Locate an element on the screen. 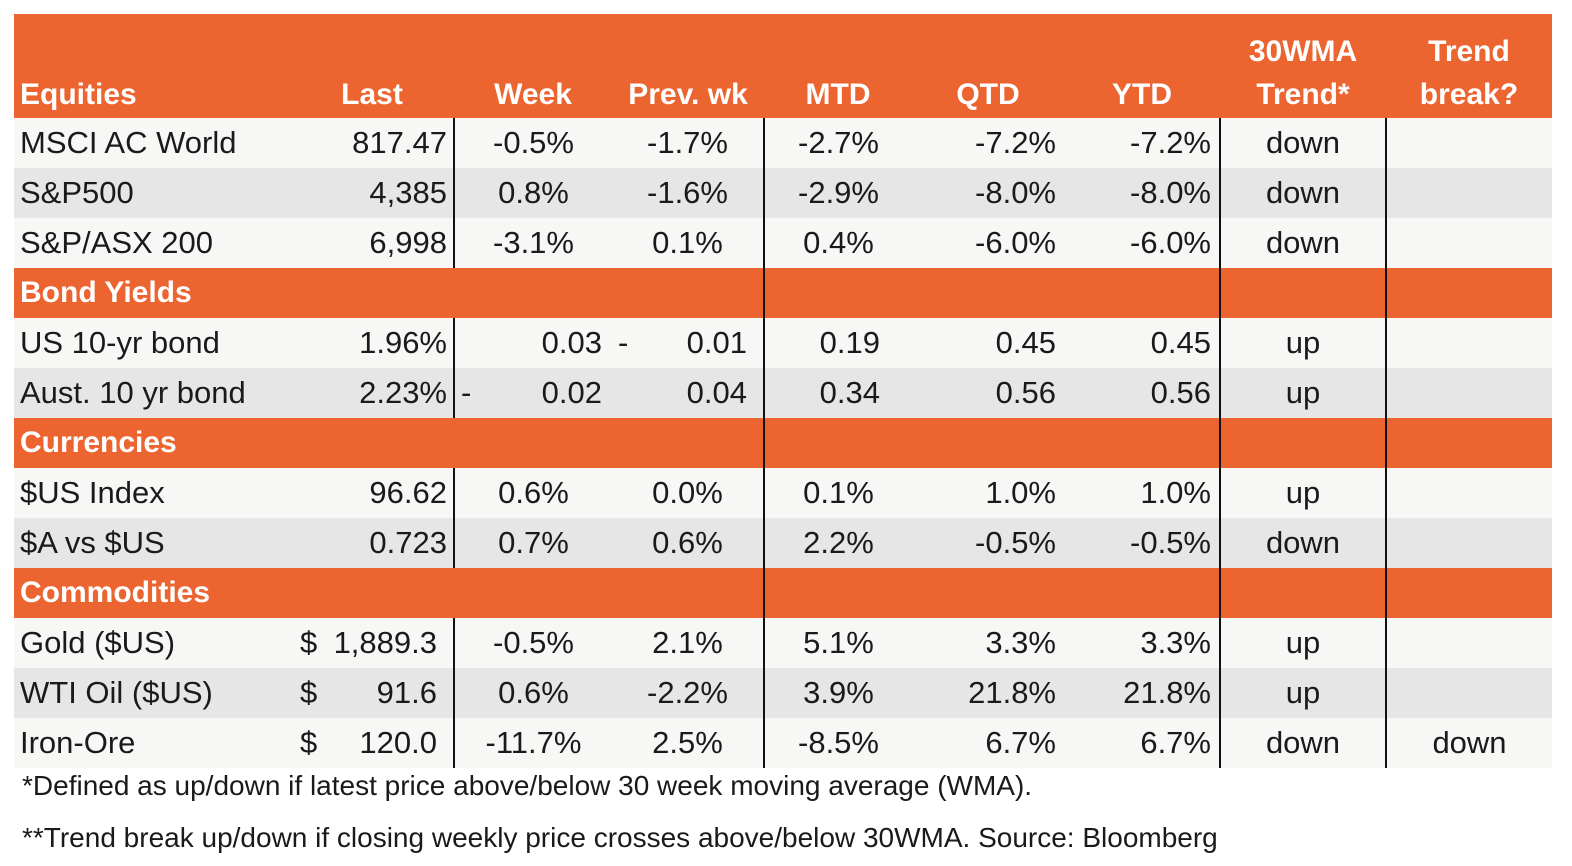 This screenshot has height=866, width=1572. row-name: Gold ($US) is located at coordinates (152, 643).